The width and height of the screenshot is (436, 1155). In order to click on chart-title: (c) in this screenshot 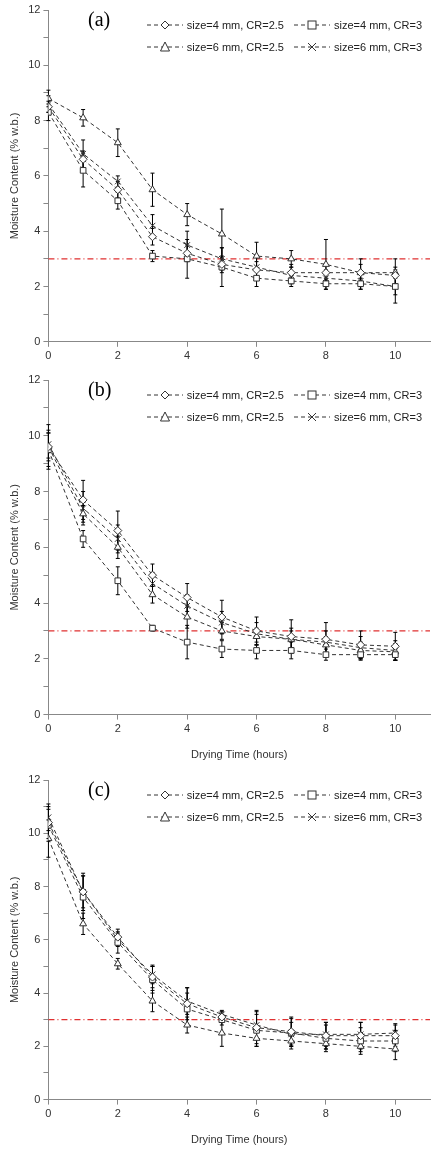, I will do `click(99, 789)`.